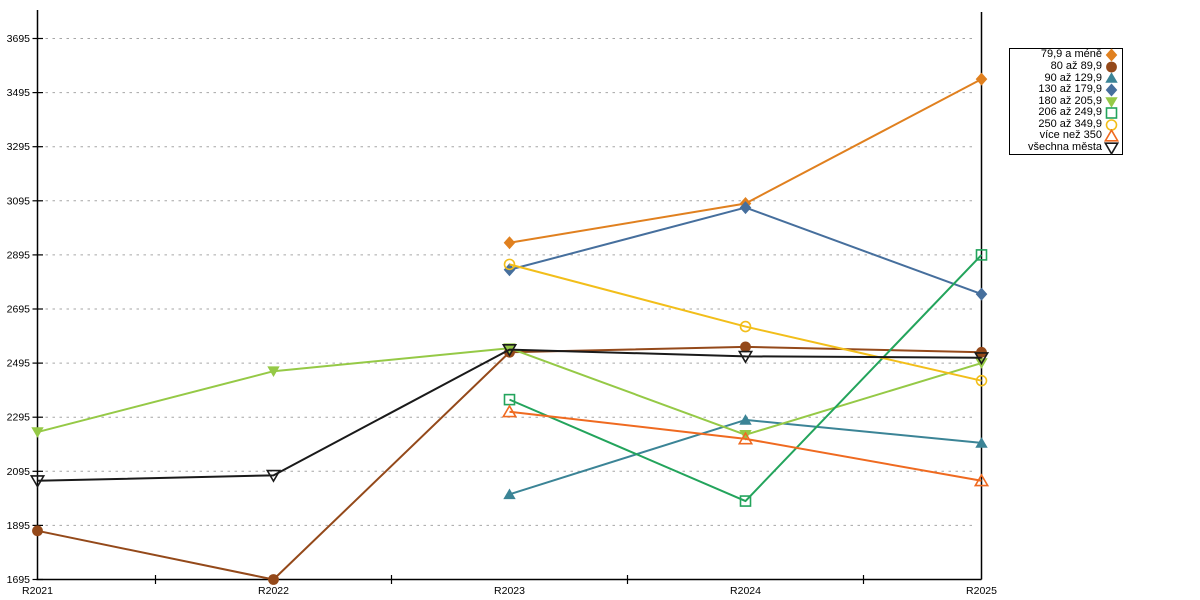 The image size is (1200, 600). What do you see at coordinates (1070, 123) in the screenshot?
I see `legend-item-label: 250 až 349,9` at bounding box center [1070, 123].